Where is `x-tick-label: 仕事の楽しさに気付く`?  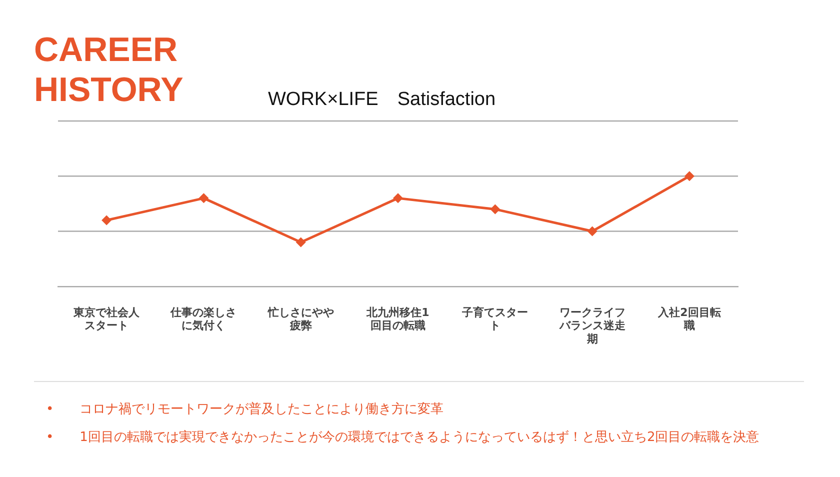 x-tick-label: 仕事の楽しさに気付く is located at coordinates (203, 319).